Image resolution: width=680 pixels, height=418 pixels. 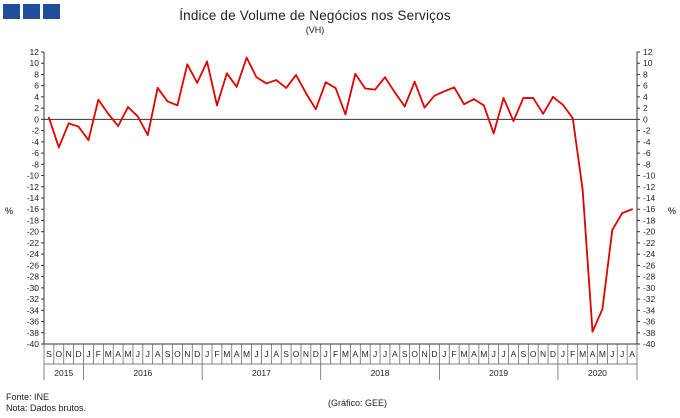 I want to click on y-tick-label: -38, so click(x=649, y=333).